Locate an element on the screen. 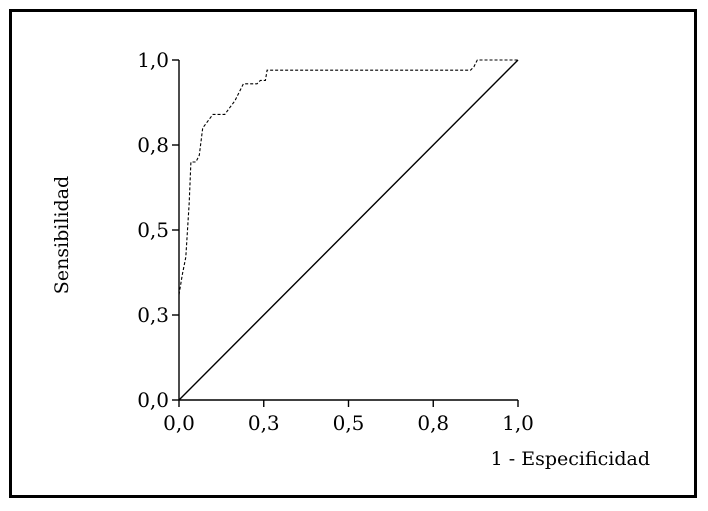  x-tick-label: 0,8 is located at coordinates (433, 423).